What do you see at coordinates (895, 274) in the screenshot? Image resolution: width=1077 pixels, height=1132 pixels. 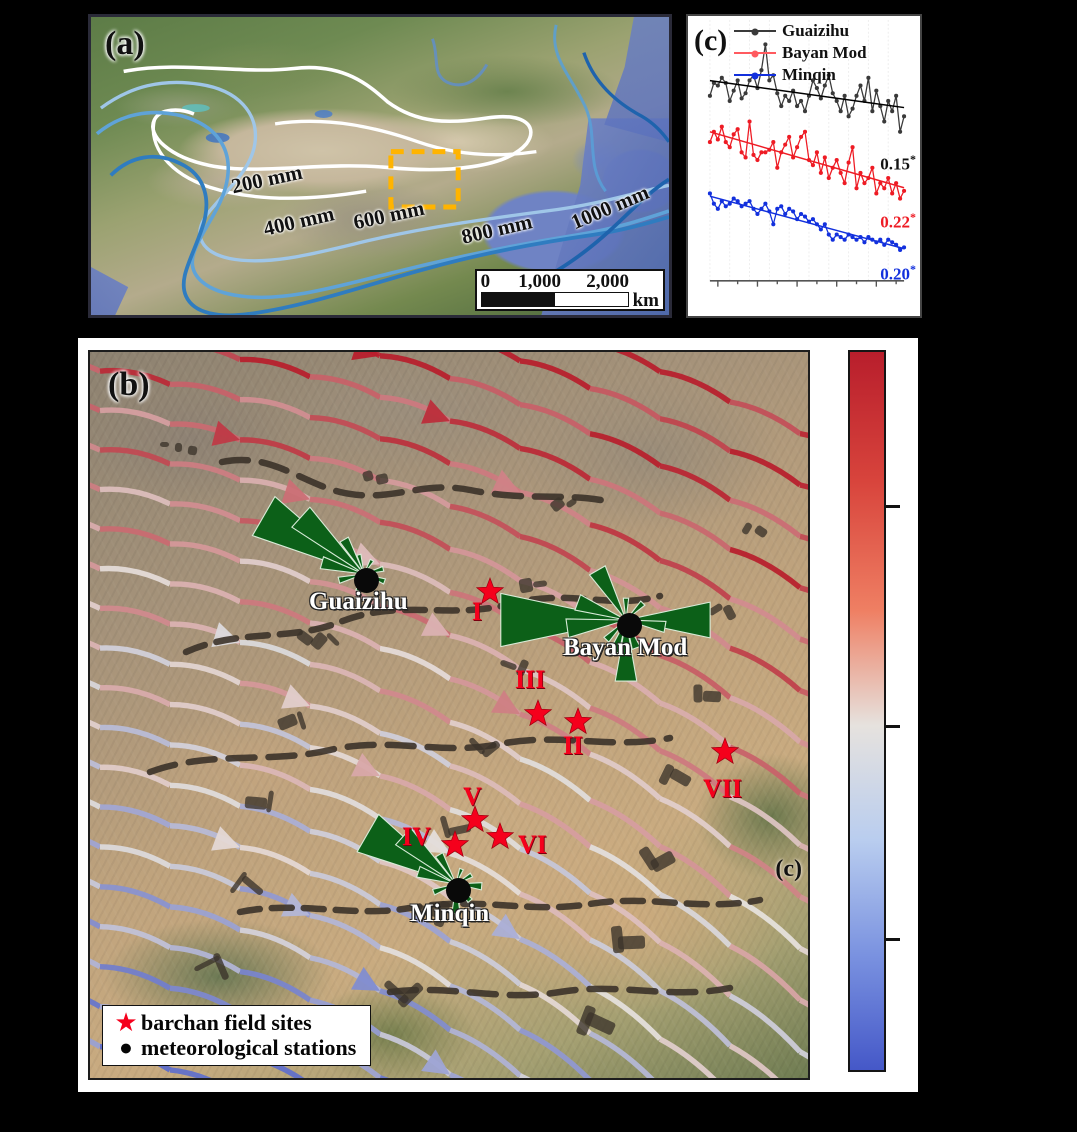 I see `trend-value-minqin: 0.20` at bounding box center [895, 274].